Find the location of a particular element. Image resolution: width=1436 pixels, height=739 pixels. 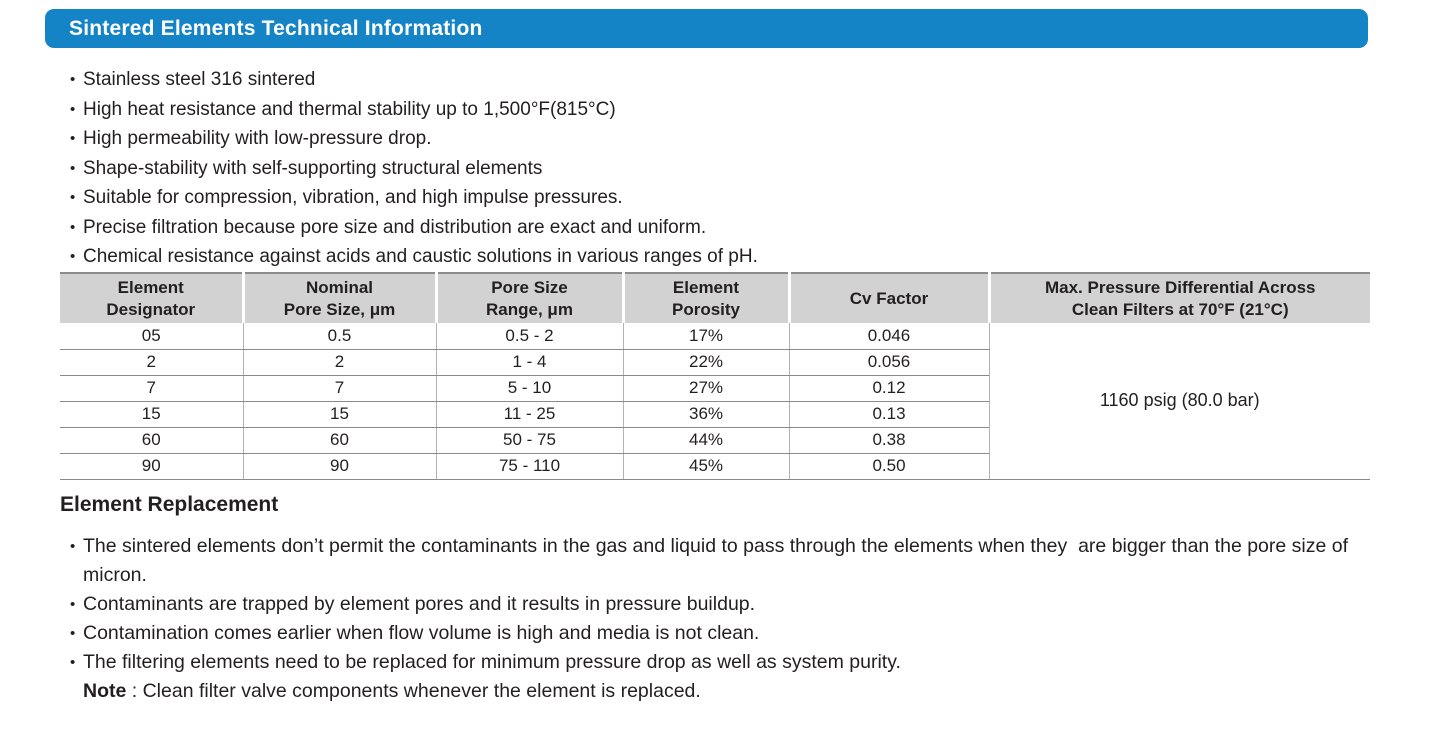

table-cell: 44% is located at coordinates (705, 440).